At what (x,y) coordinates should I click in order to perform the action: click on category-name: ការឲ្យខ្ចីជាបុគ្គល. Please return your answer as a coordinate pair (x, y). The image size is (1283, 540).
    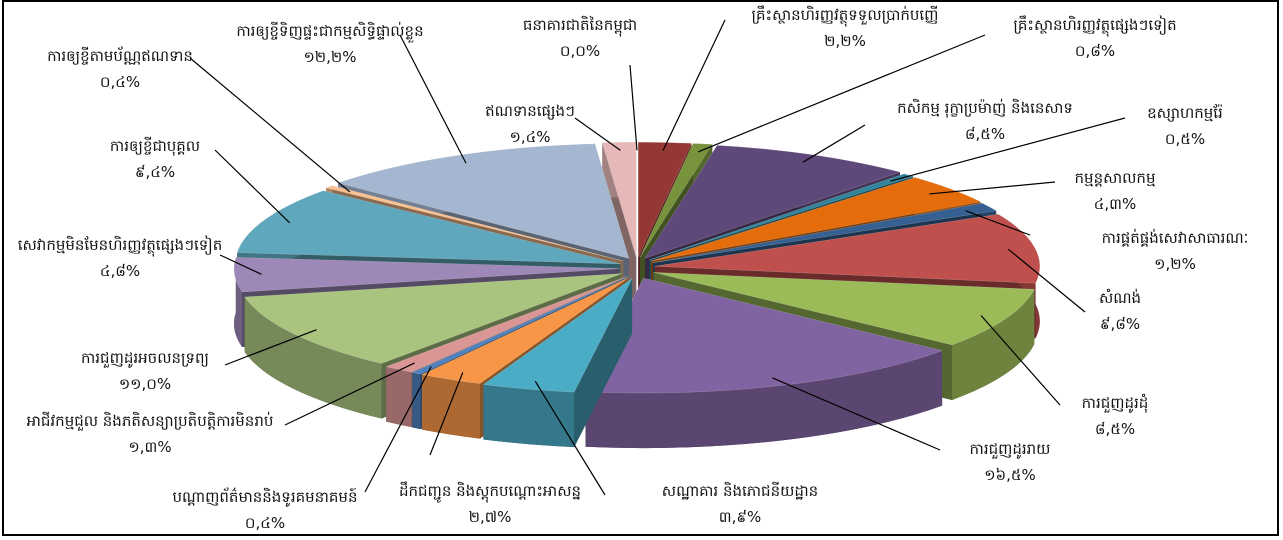
    Looking at the image, I should click on (155, 146).